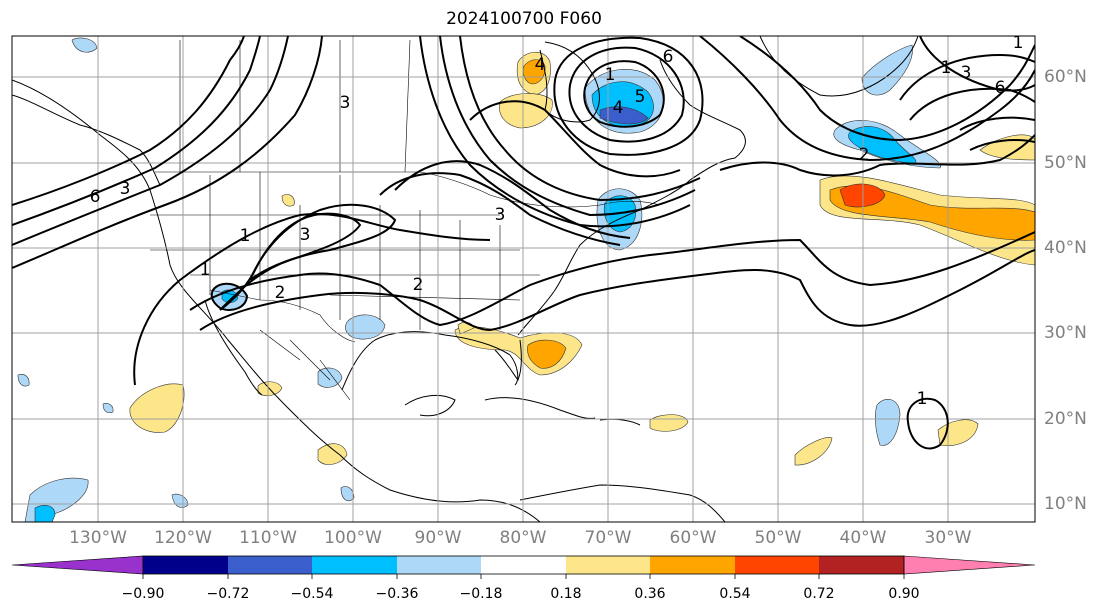 This screenshot has width=1105, height=615. What do you see at coordinates (282, 316) in the screenshot?
I see `border-us-mexico` at bounding box center [282, 316].